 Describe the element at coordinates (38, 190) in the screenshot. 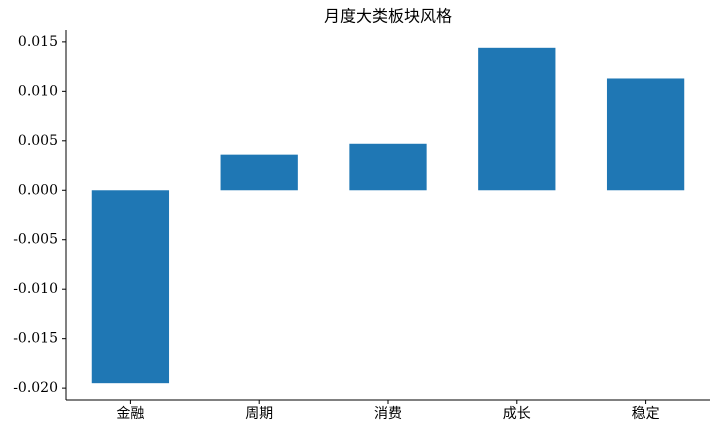

I see `y-tick-label: 0.000` at that location.